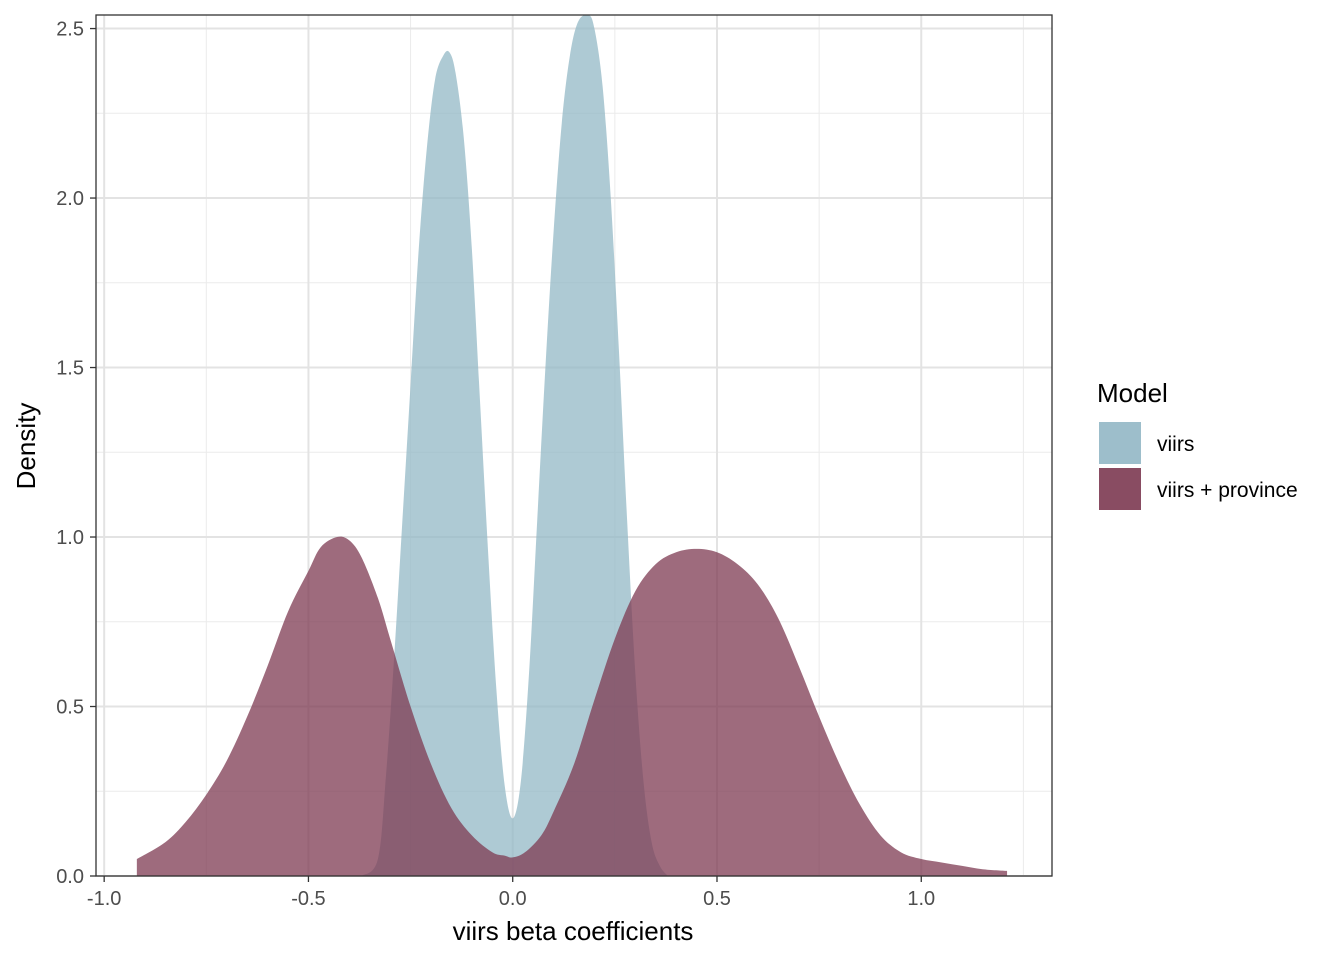 The width and height of the screenshot is (1344, 960). I want to click on y-tick-label: 1.5, so click(70, 369).